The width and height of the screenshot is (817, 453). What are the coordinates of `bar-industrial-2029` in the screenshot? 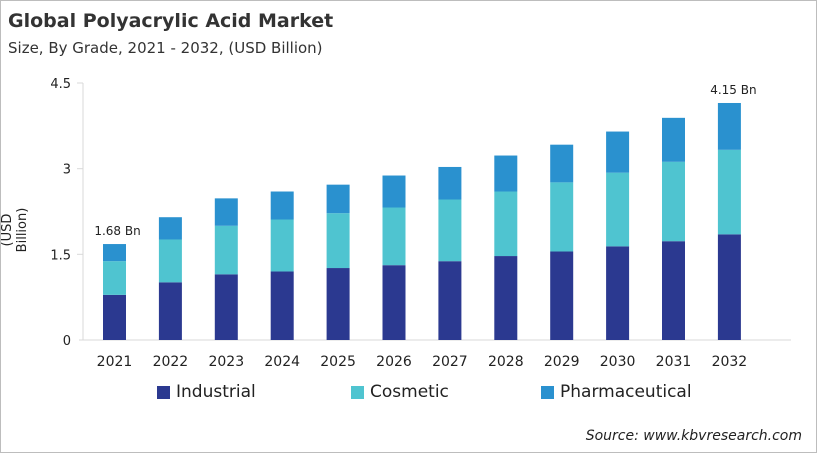 It's located at (562, 295).